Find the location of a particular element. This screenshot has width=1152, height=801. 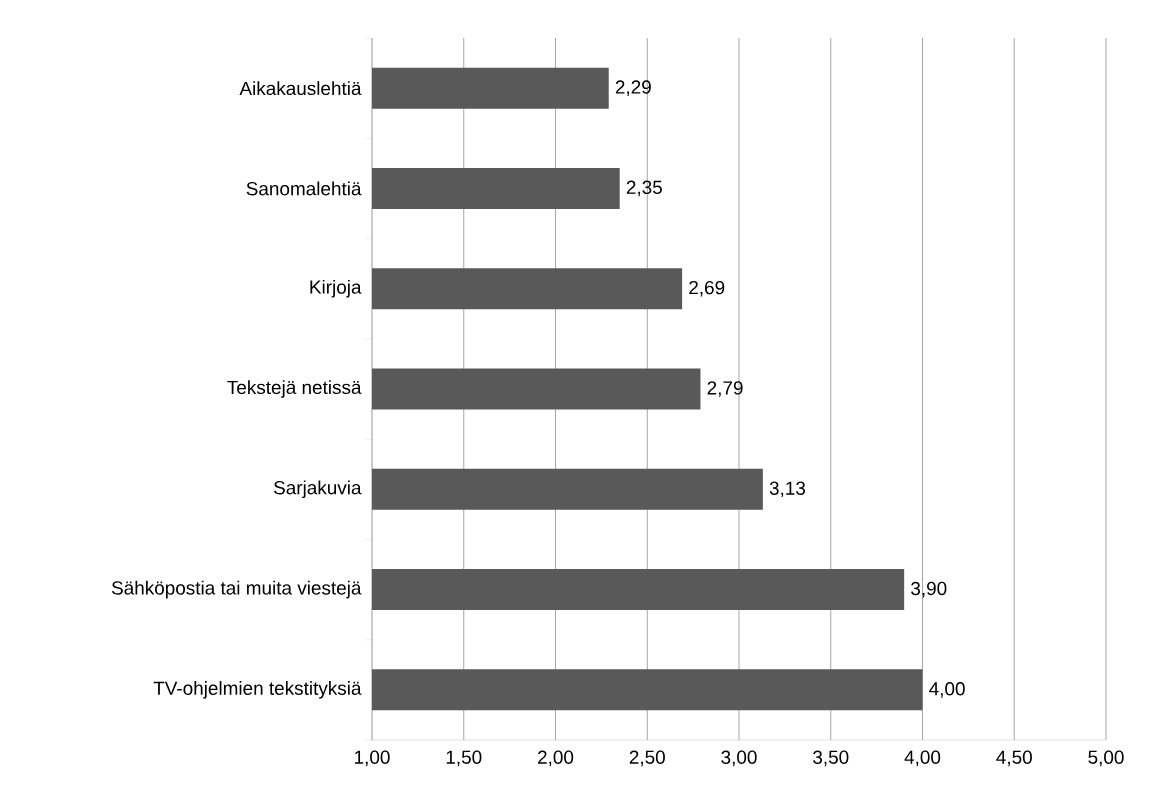

y-tick-label: Tekstejä netissä is located at coordinates (294, 389).